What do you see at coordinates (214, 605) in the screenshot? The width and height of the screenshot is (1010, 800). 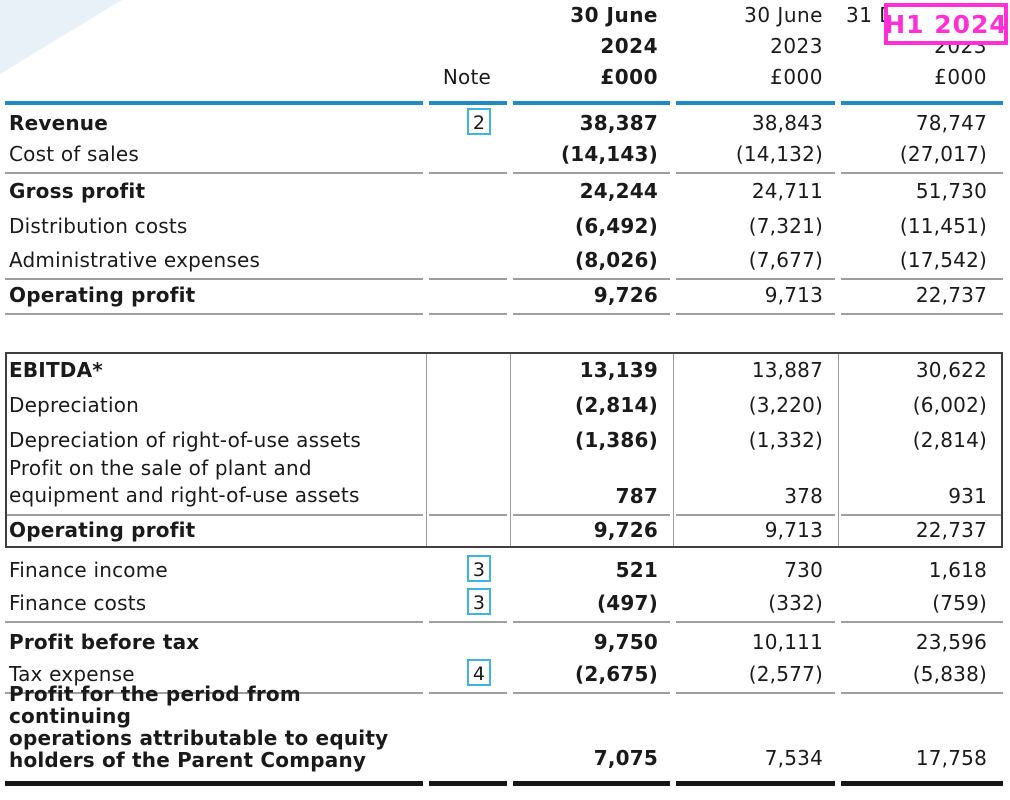 I see `row-label: Finance costs` at bounding box center [214, 605].